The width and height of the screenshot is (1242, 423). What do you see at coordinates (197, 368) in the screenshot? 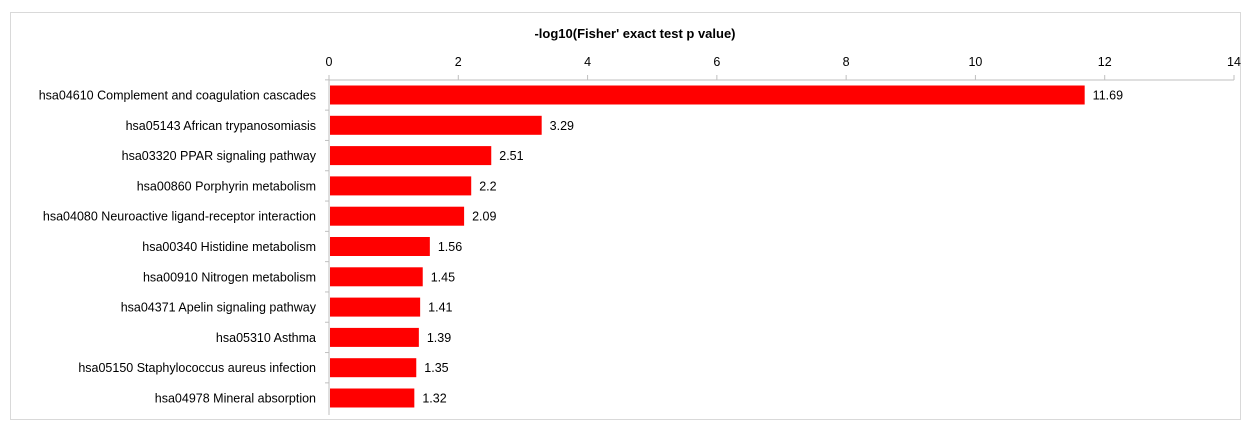
I see `category-label: hsa05150 Staphylococcus aureus infection` at bounding box center [197, 368].